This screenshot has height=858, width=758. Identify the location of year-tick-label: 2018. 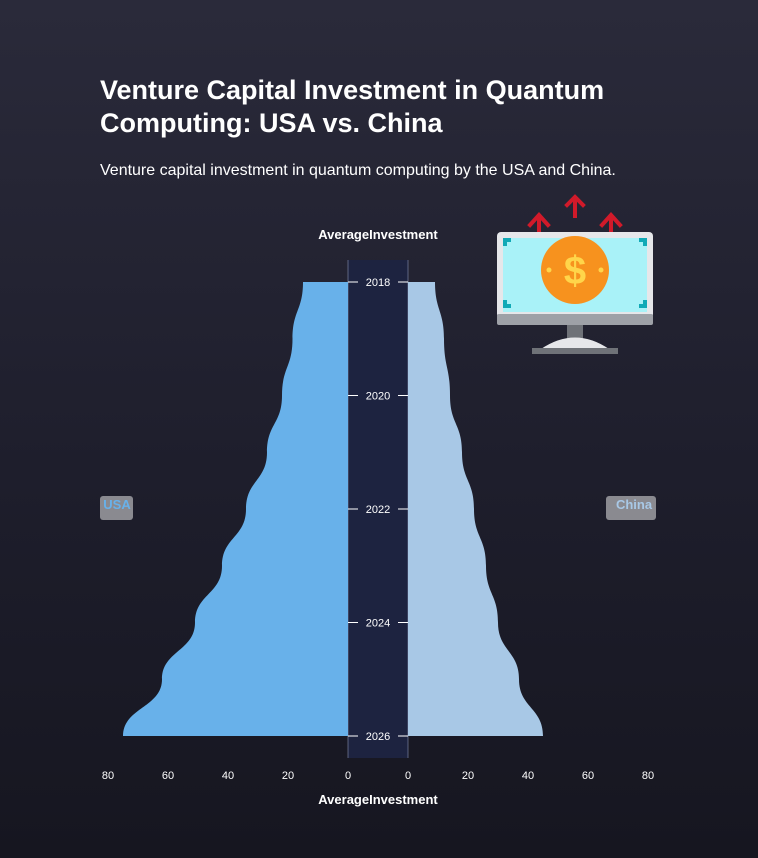
(378, 283).